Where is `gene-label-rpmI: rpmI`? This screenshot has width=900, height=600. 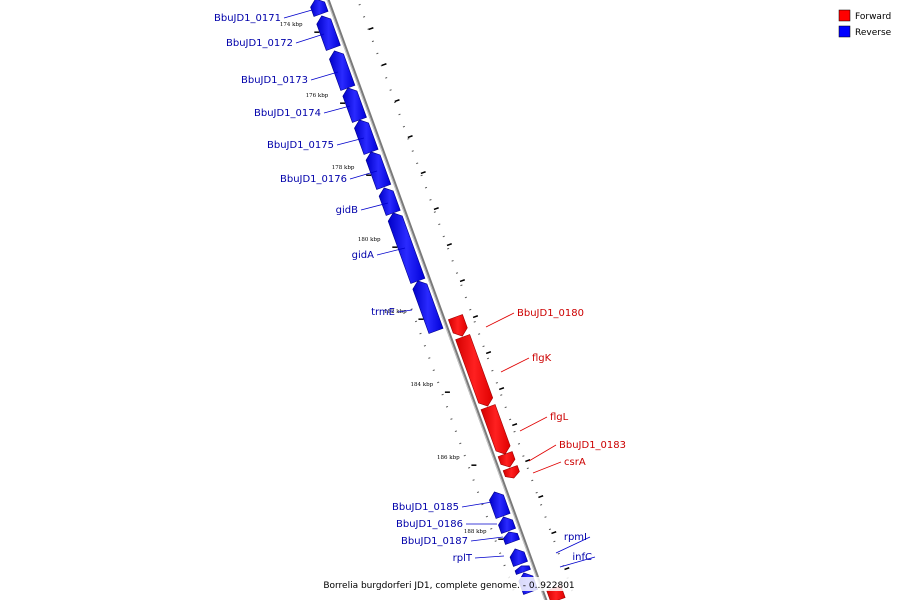 gene-label-rpmI: rpmI is located at coordinates (575, 537).